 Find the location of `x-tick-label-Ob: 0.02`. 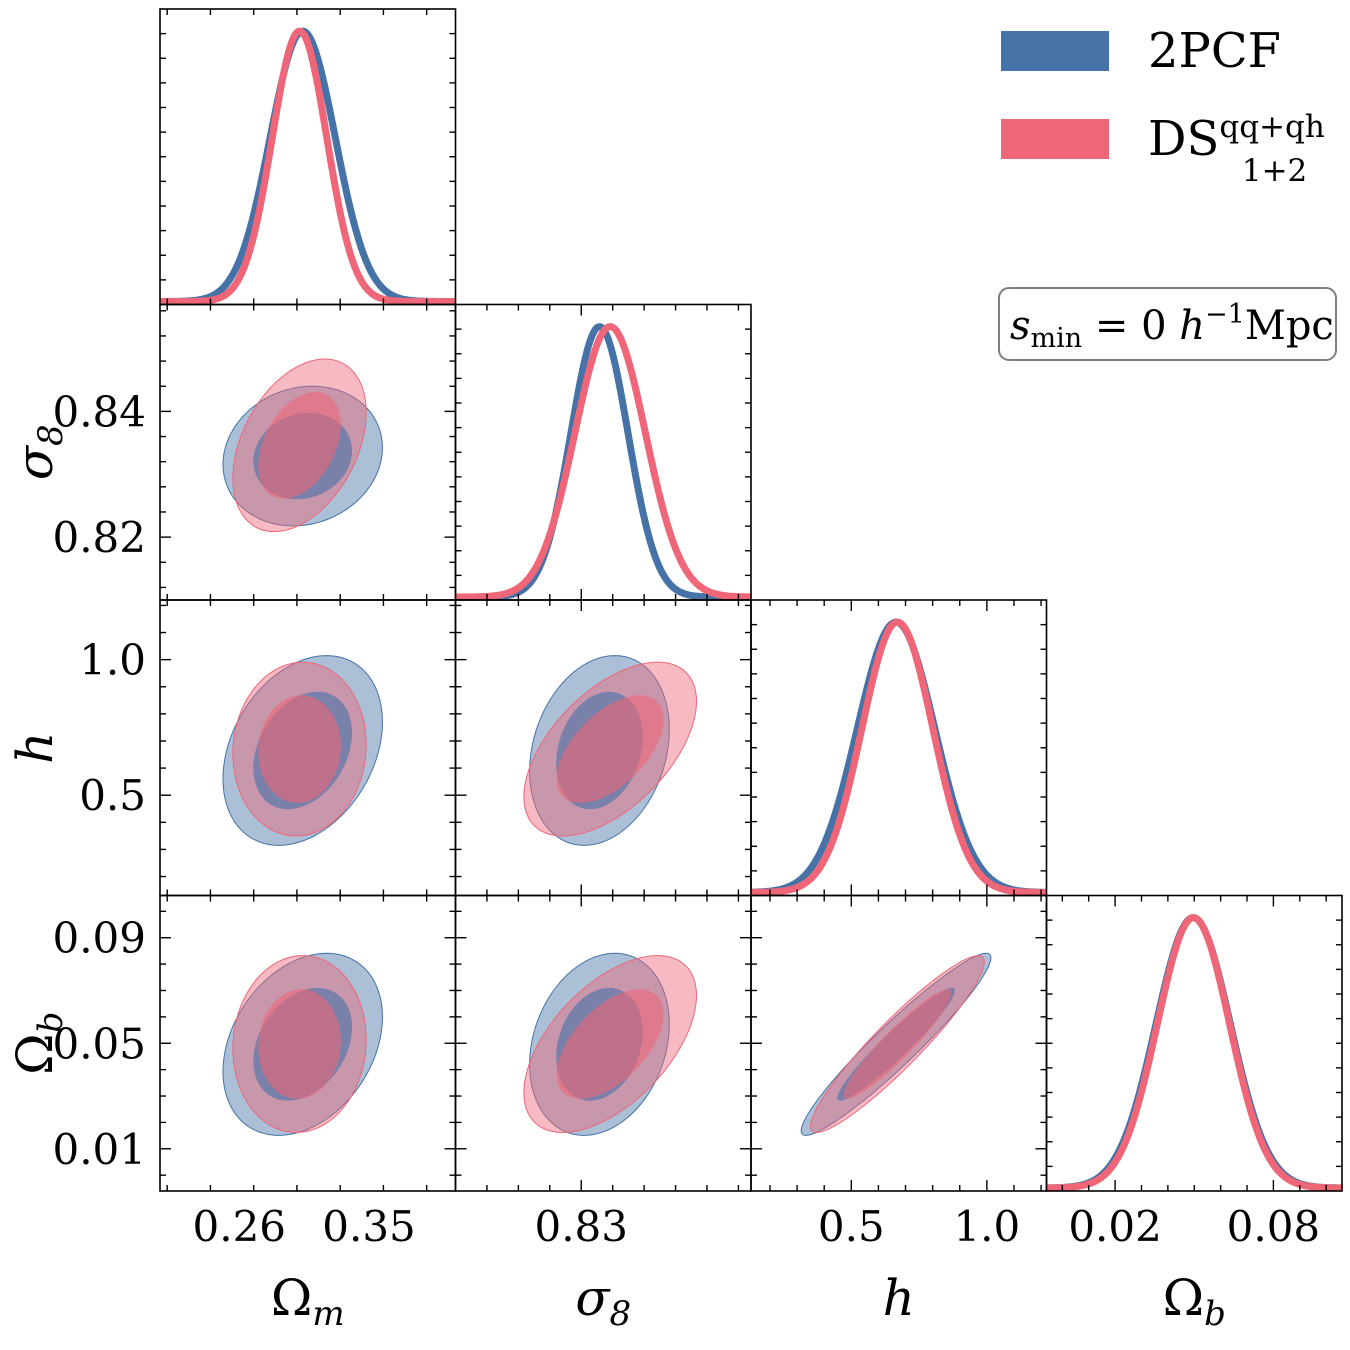

x-tick-label-Ob: 0.02 is located at coordinates (1115, 1226).